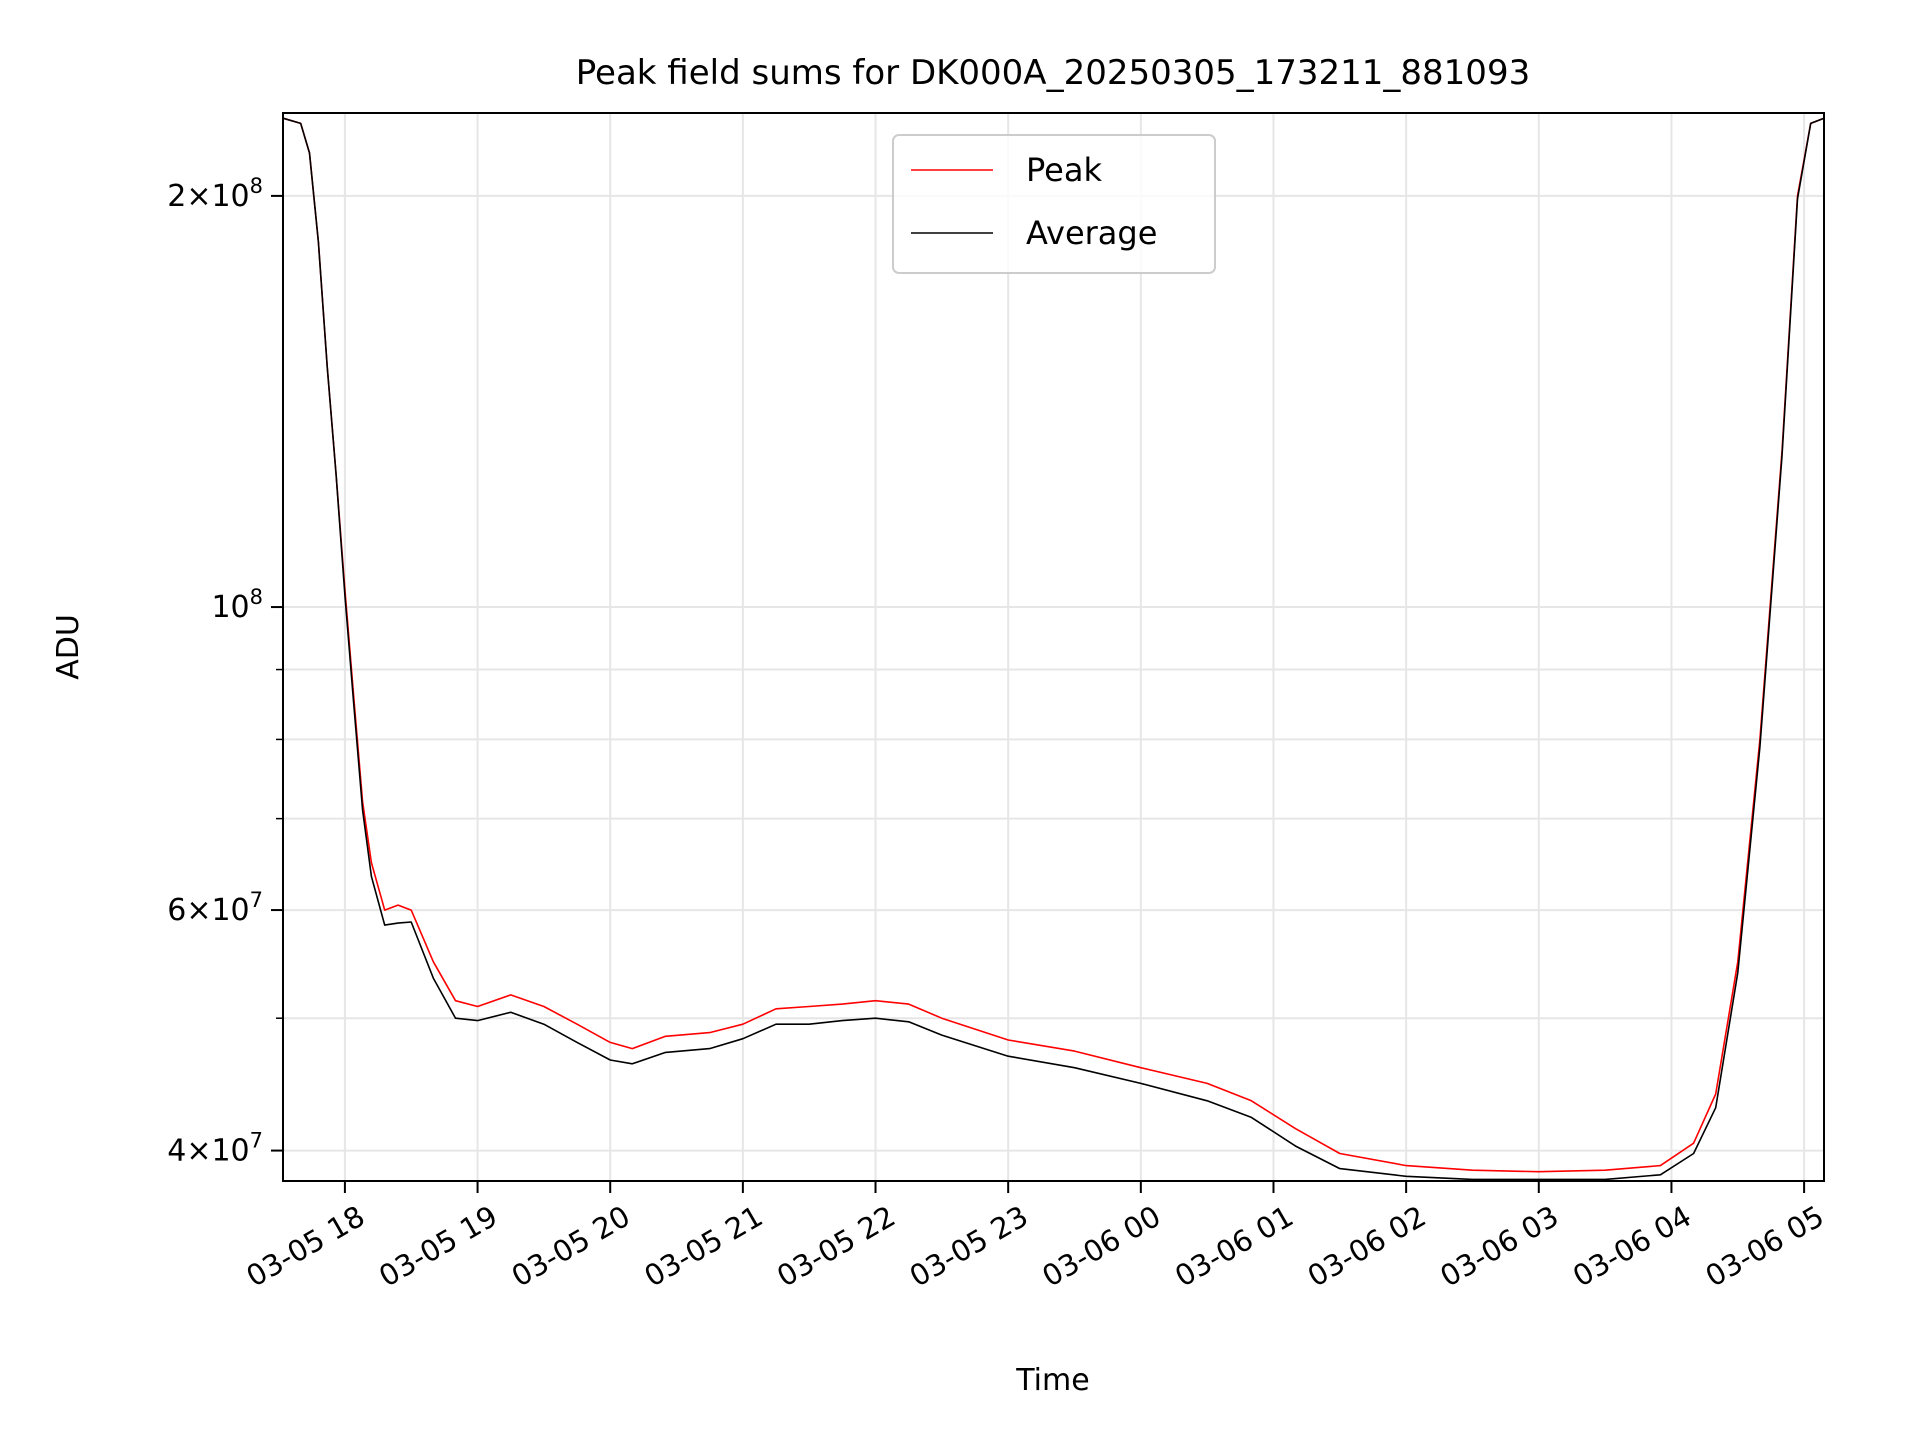  Describe the element at coordinates (1054, 204) in the screenshot. I see `legend: Peak Average` at that location.